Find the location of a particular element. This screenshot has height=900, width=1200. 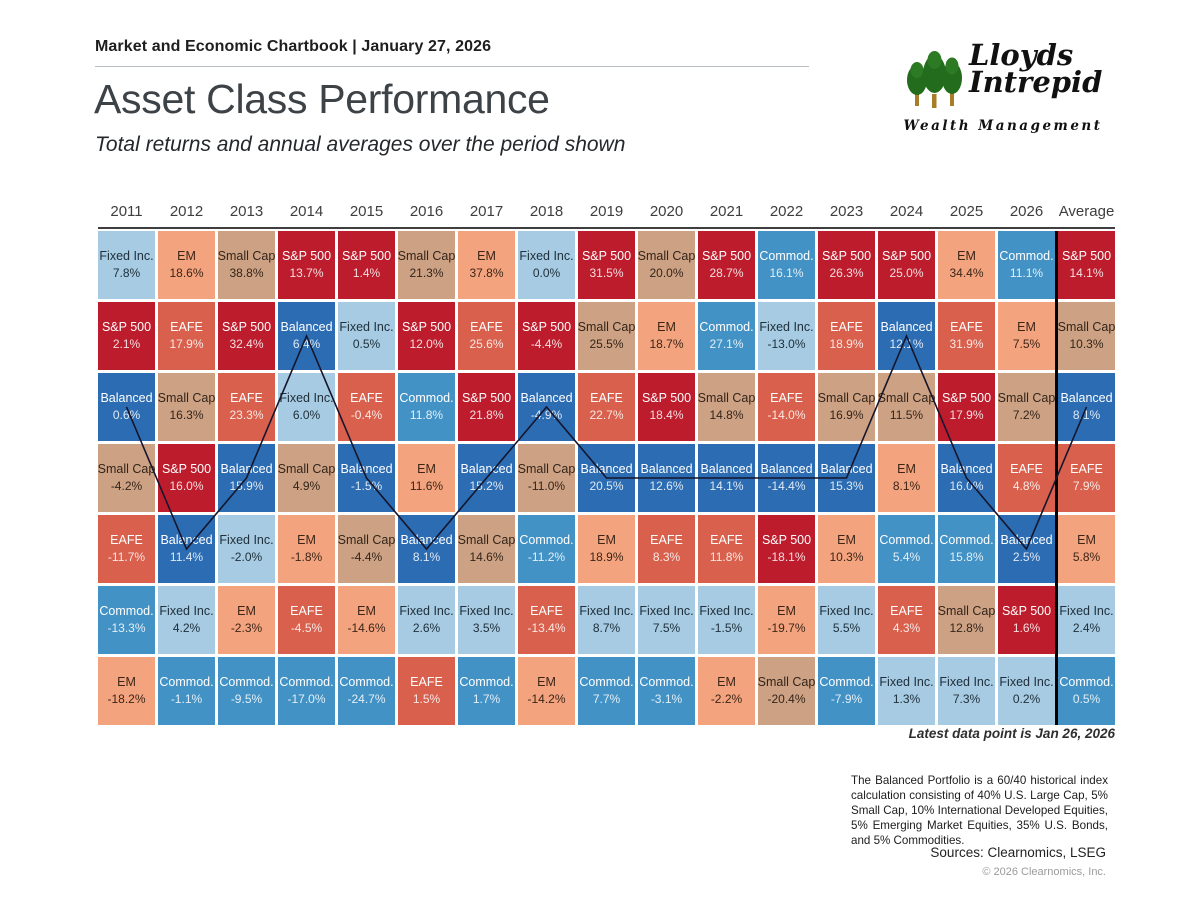

asset-cell: EM 18.7% is located at coordinates (666, 336).